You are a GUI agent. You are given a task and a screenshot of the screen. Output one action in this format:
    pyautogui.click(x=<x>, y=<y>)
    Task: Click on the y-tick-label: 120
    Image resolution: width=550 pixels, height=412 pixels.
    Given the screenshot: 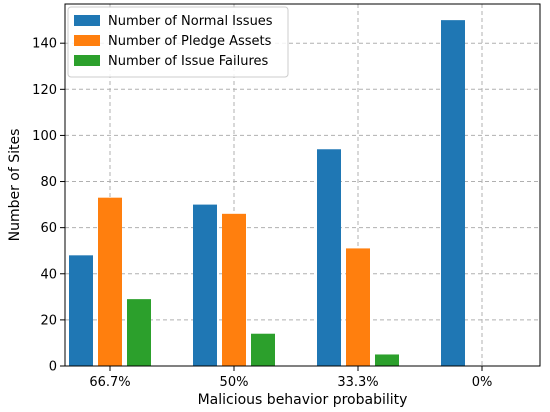 What is the action you would take?
    pyautogui.click(x=44, y=90)
    